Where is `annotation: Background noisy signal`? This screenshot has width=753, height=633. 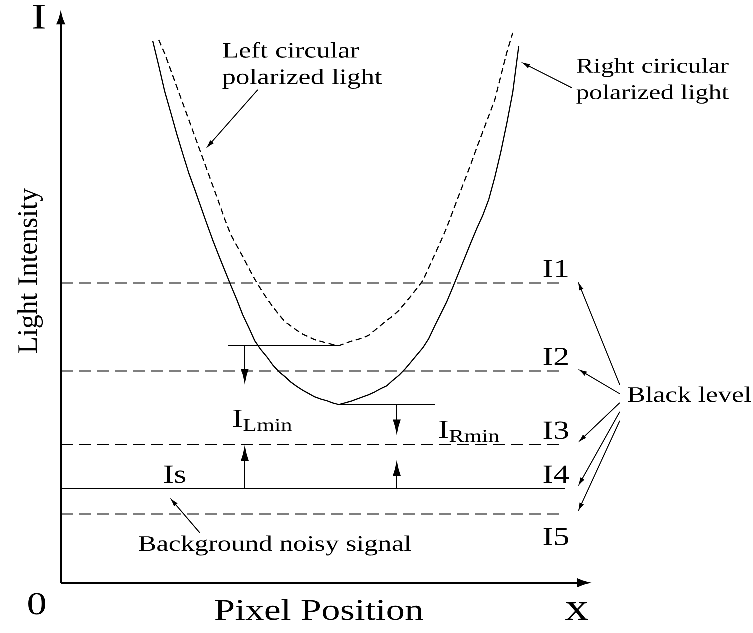 annotation: Background noisy signal is located at coordinates (275, 546).